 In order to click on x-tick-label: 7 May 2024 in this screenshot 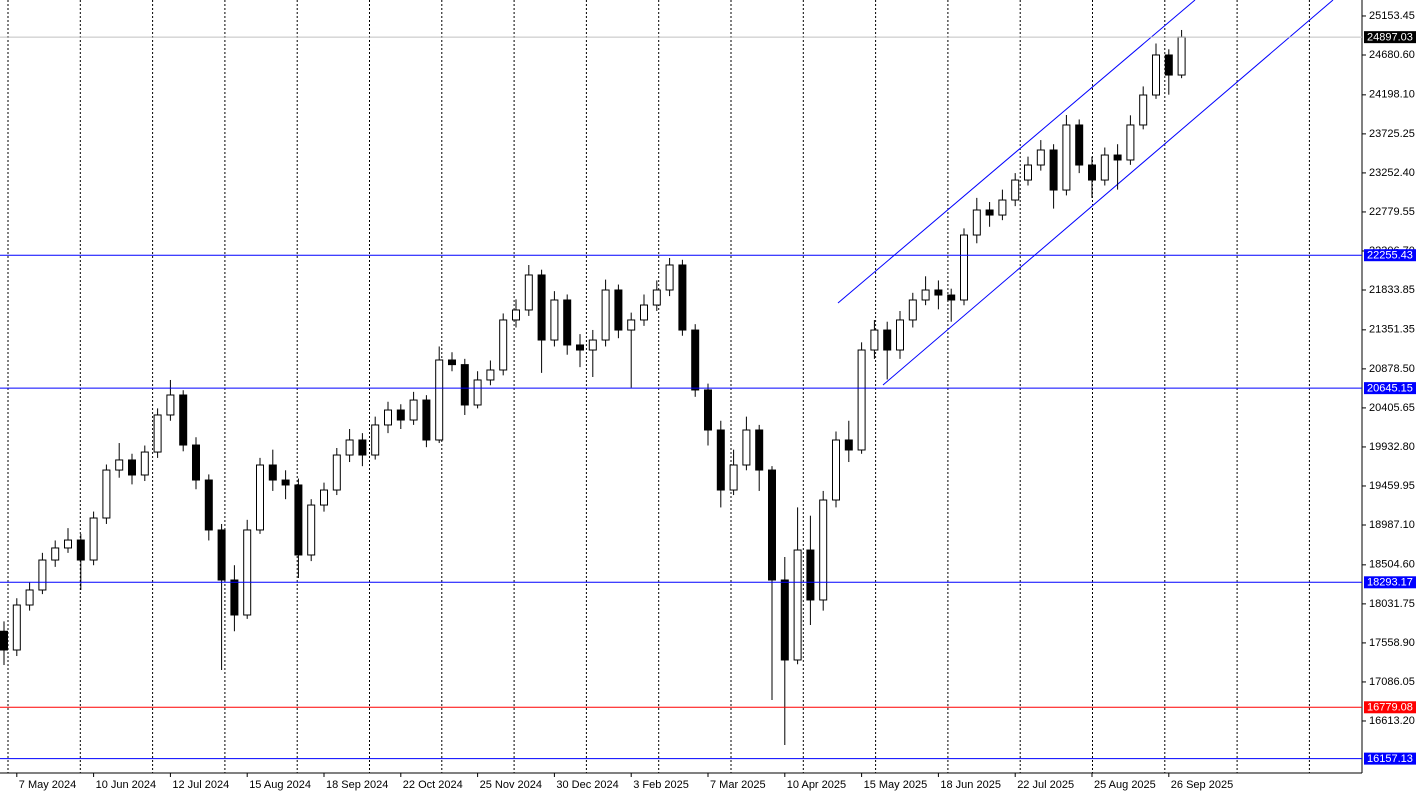, I will do `click(47, 785)`.